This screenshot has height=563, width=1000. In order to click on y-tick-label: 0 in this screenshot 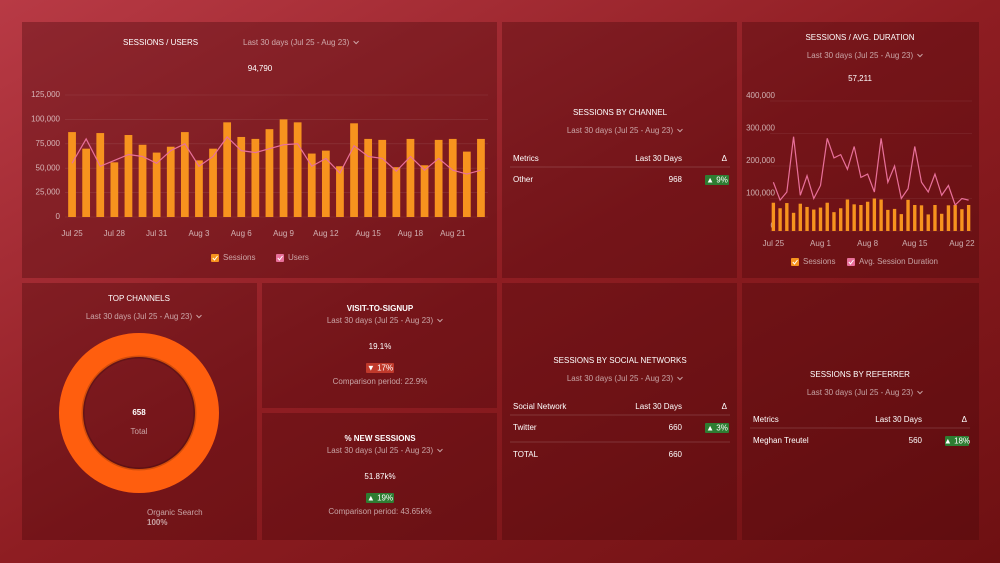, I will do `click(58, 216)`.